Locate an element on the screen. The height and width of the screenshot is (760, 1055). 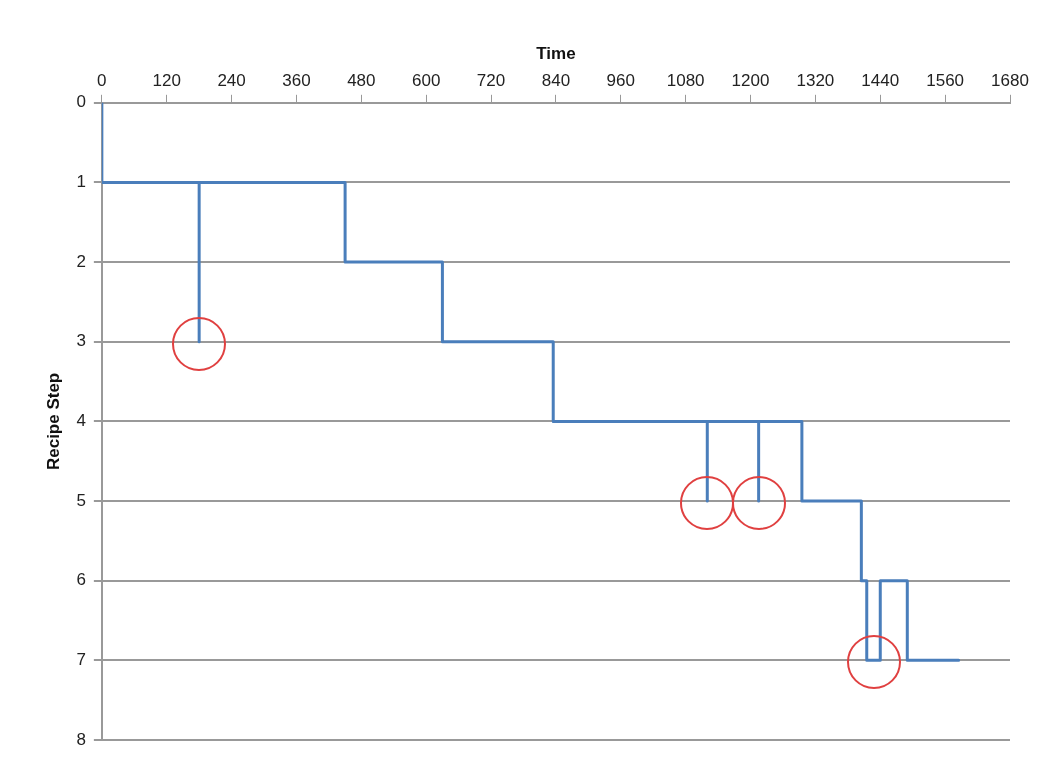
x-tick-label: 1080 is located at coordinates (685, 81).